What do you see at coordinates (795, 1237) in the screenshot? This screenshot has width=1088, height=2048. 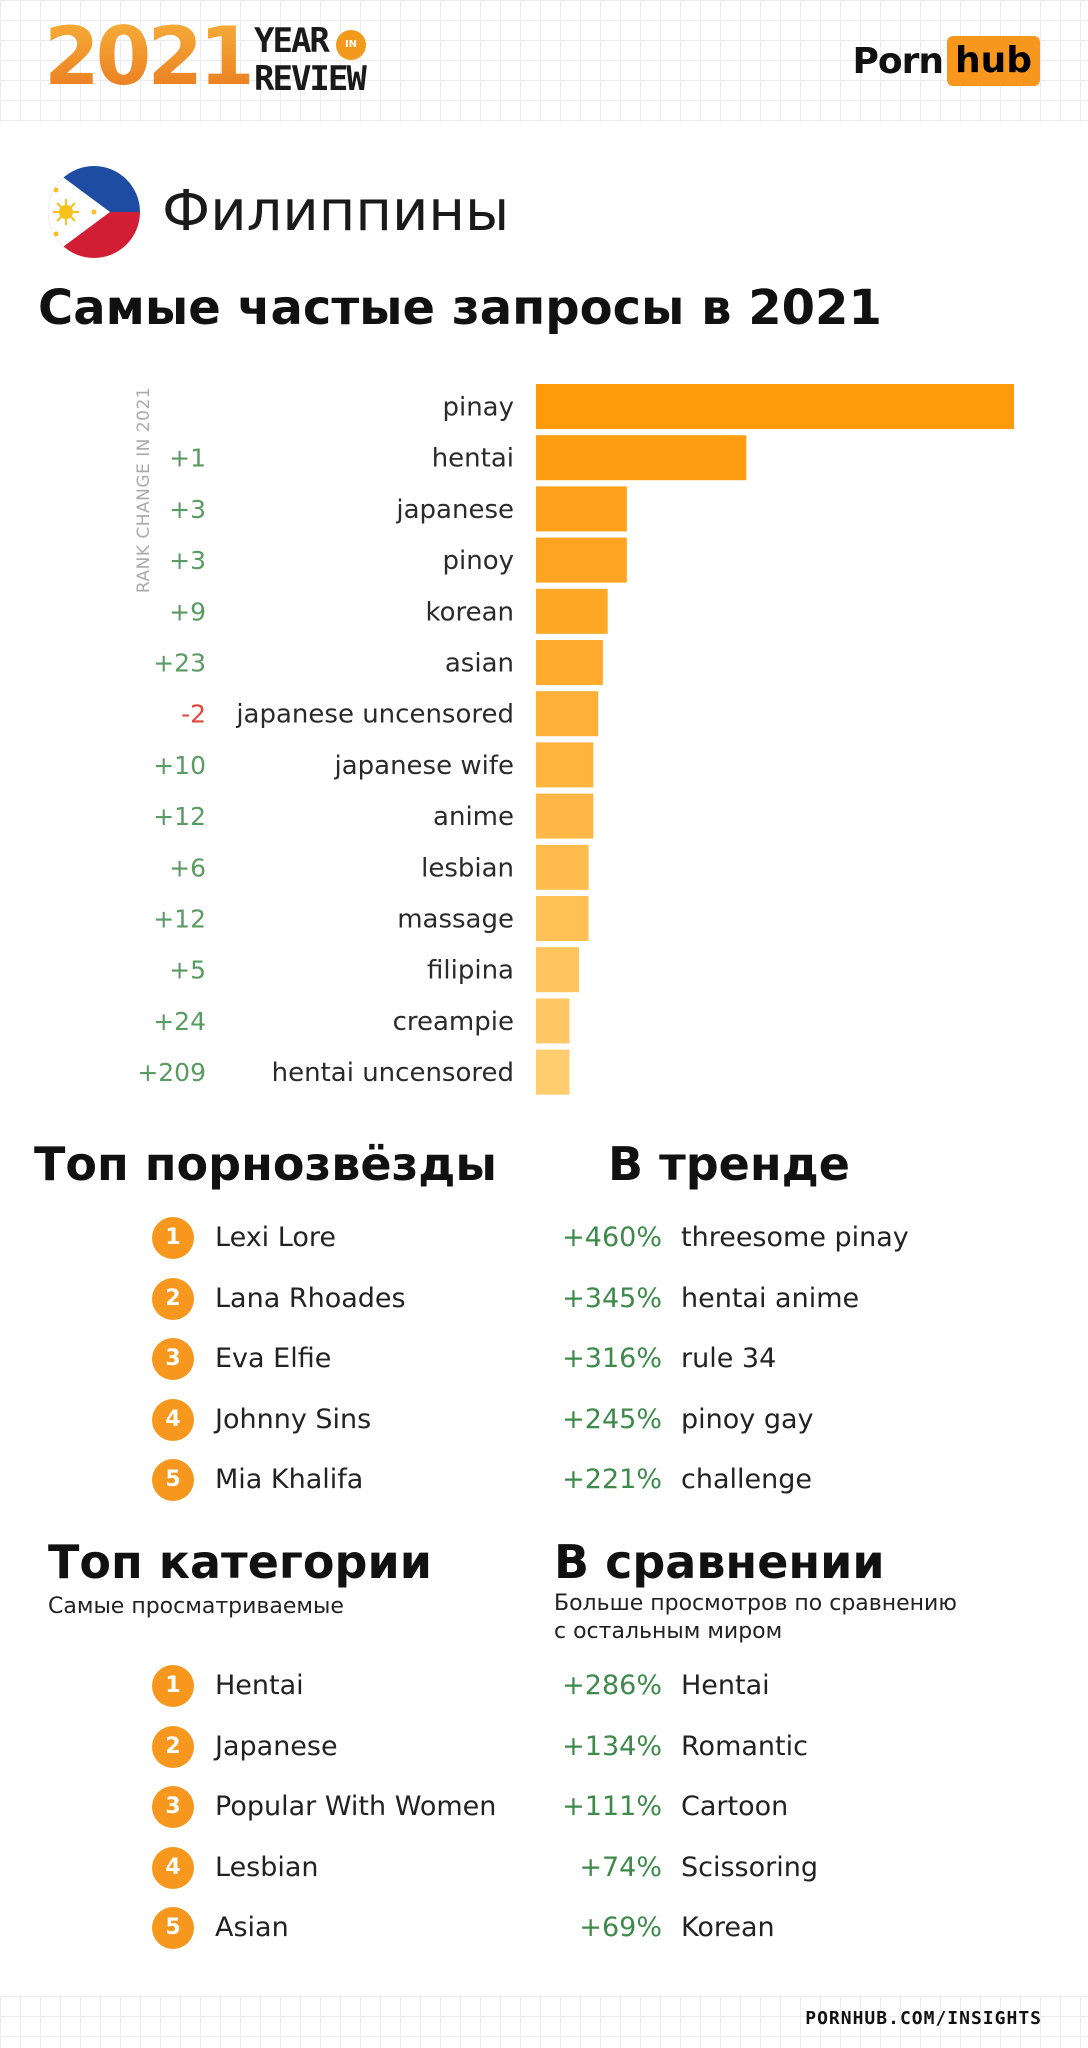 I see `trending-item: threesome pinay` at bounding box center [795, 1237].